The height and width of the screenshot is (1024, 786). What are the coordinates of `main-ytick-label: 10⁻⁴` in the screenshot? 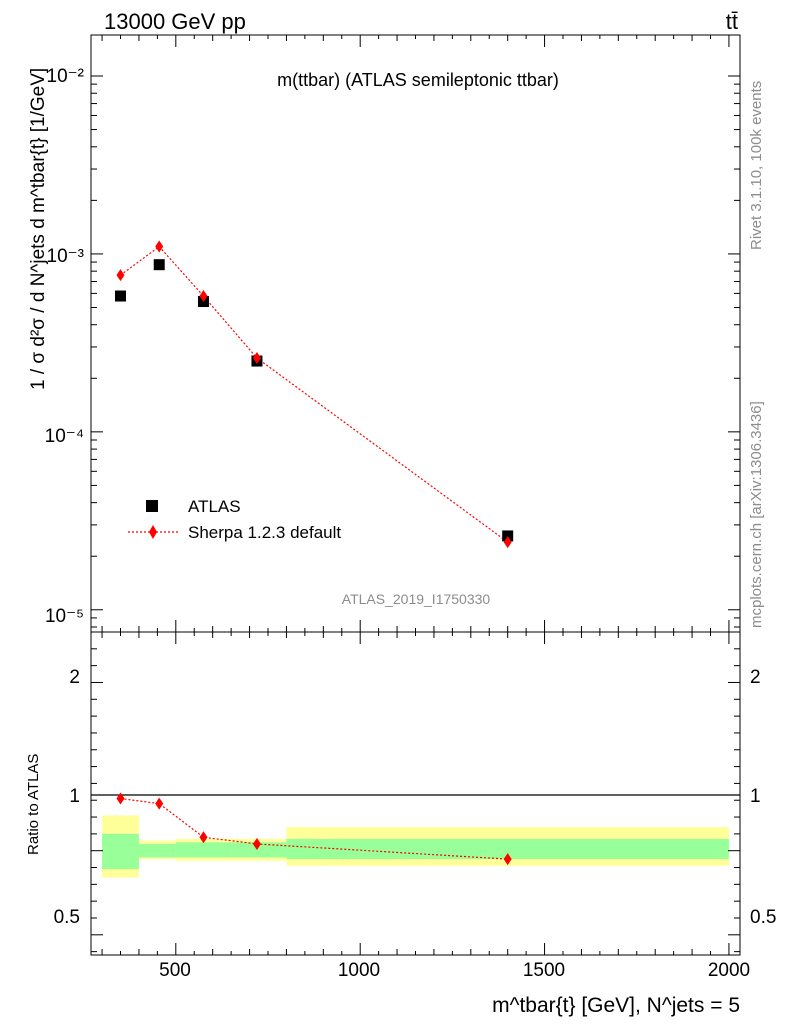 It's located at (64, 436).